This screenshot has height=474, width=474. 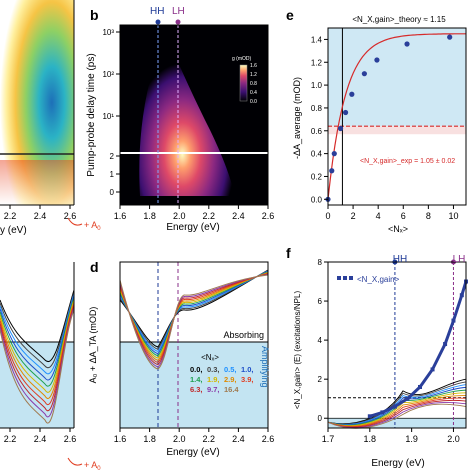 What do you see at coordinates (112, 156) in the screenshot?
I see `panel-b-ytick-label: 2` at bounding box center [112, 156].